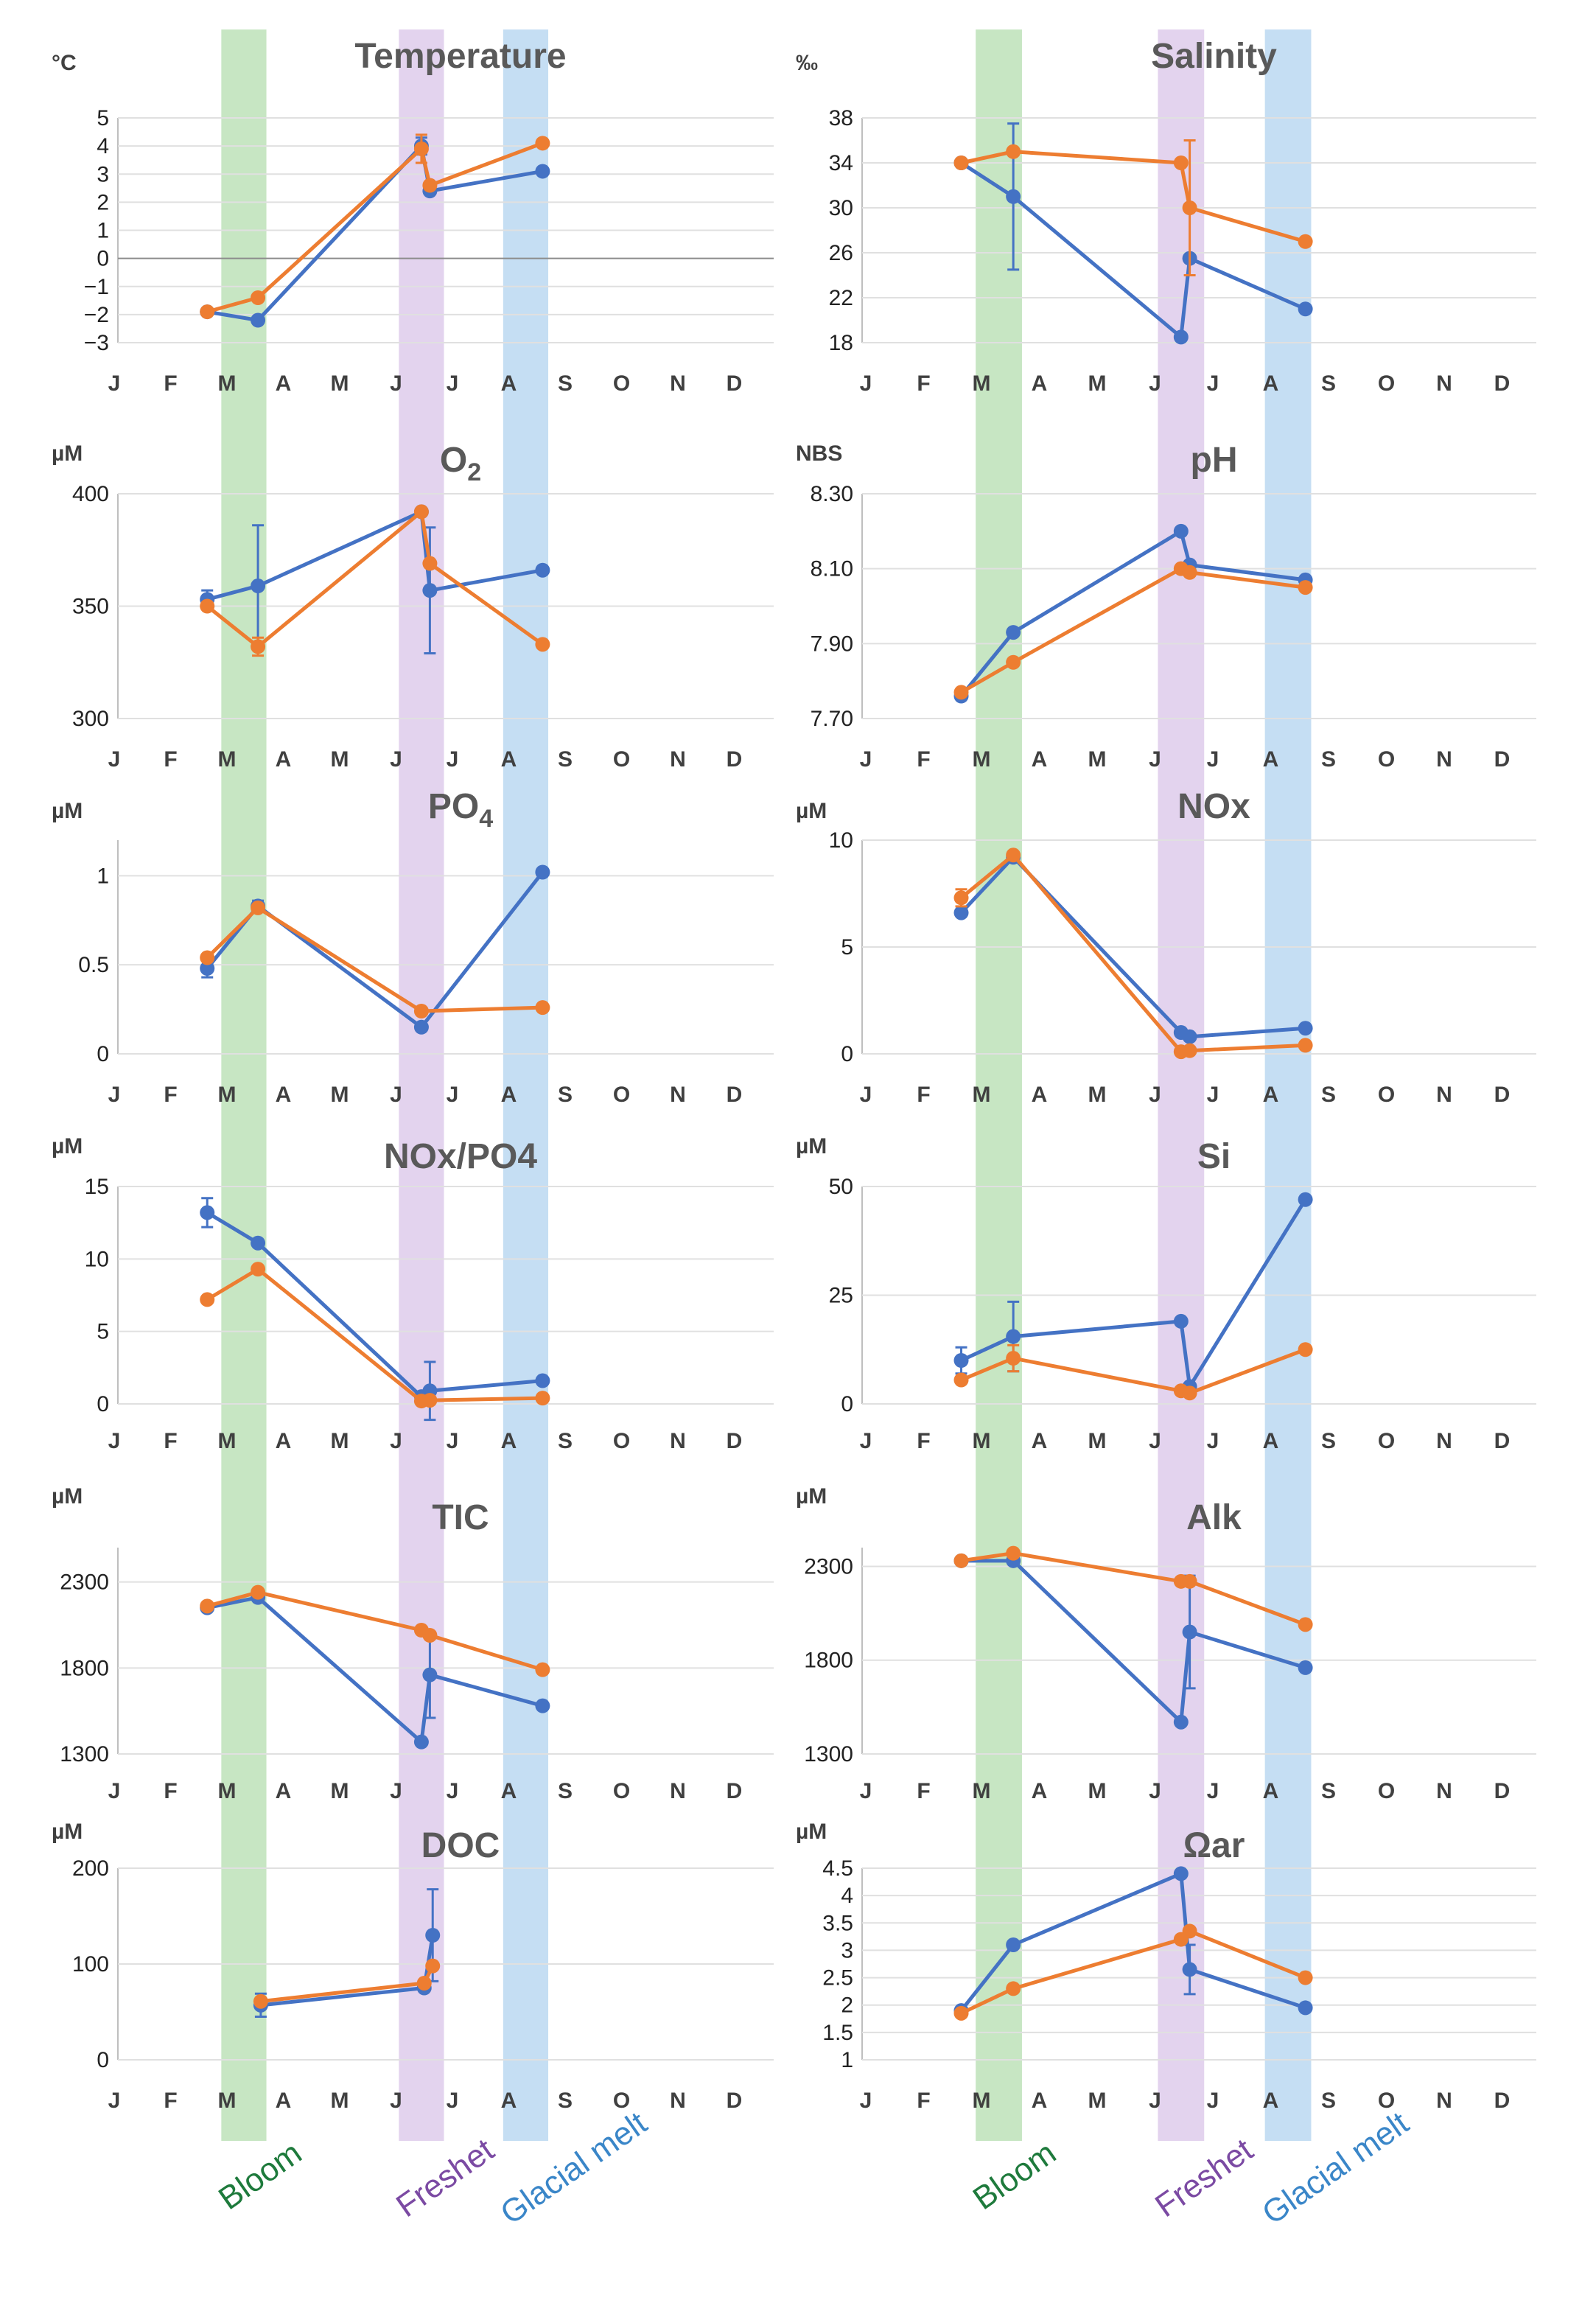 The width and height of the screenshot is (1596, 2303). Describe the element at coordinates (1214, 460) in the screenshot. I see `chart-title: pH` at that location.